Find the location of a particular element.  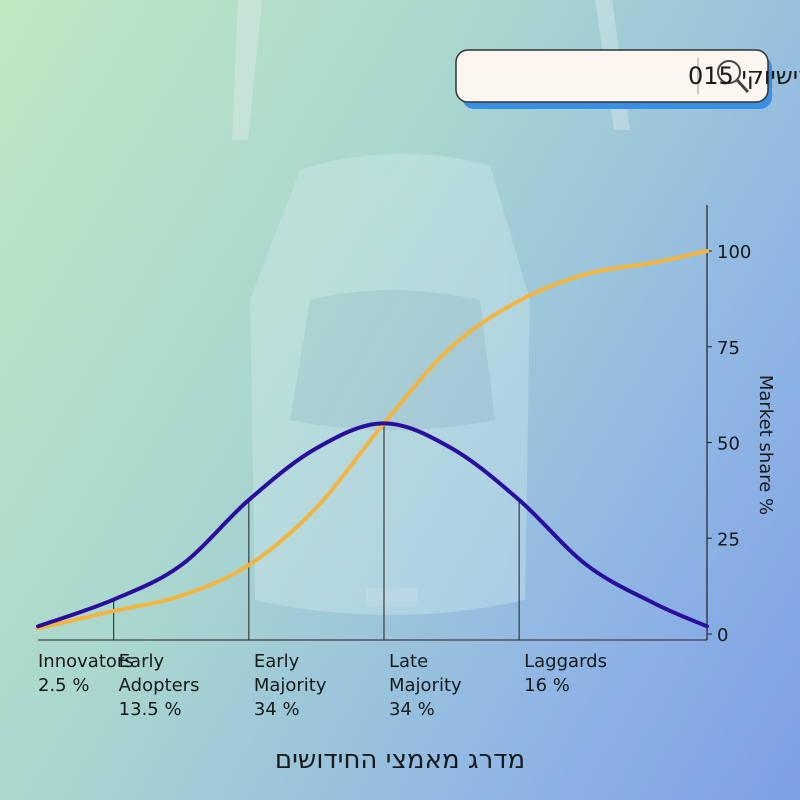

segment-name: Innovators is located at coordinates (86, 661).